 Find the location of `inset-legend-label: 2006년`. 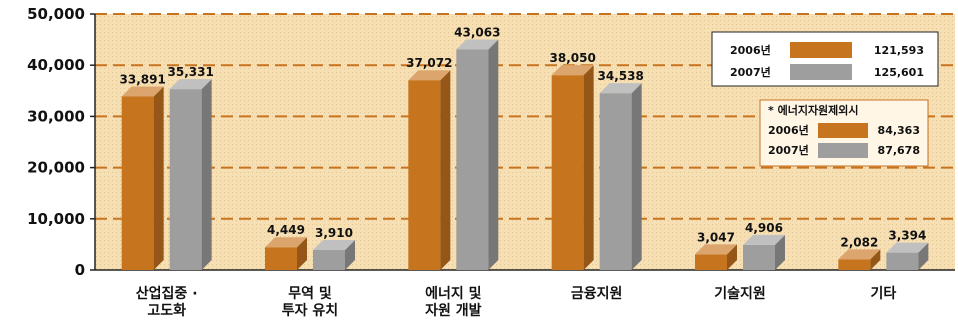

inset-legend-label: 2006년 is located at coordinates (788, 130).